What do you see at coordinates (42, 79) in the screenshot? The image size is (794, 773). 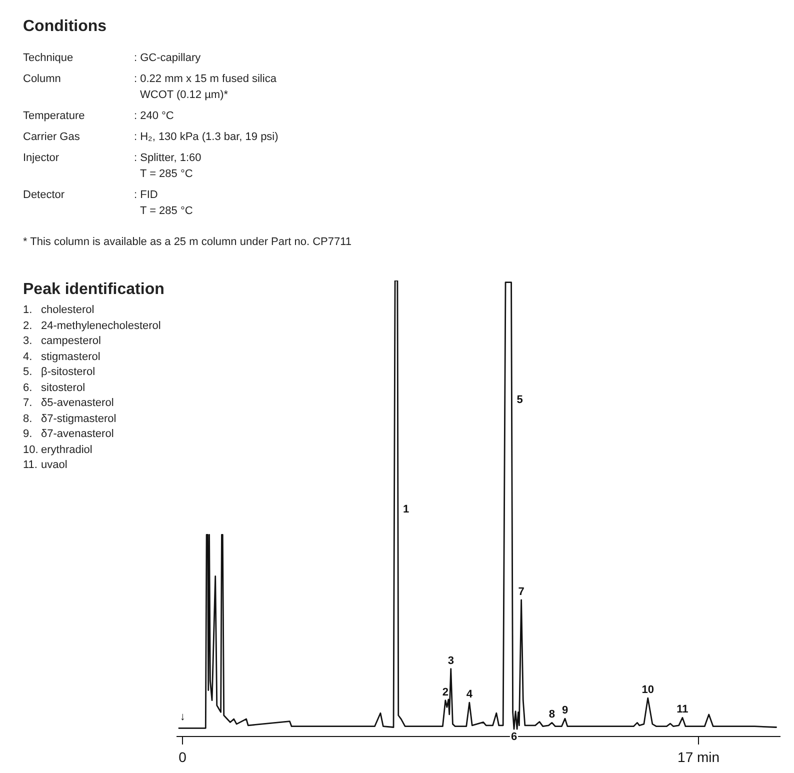 I see `text: Column` at bounding box center [42, 79].